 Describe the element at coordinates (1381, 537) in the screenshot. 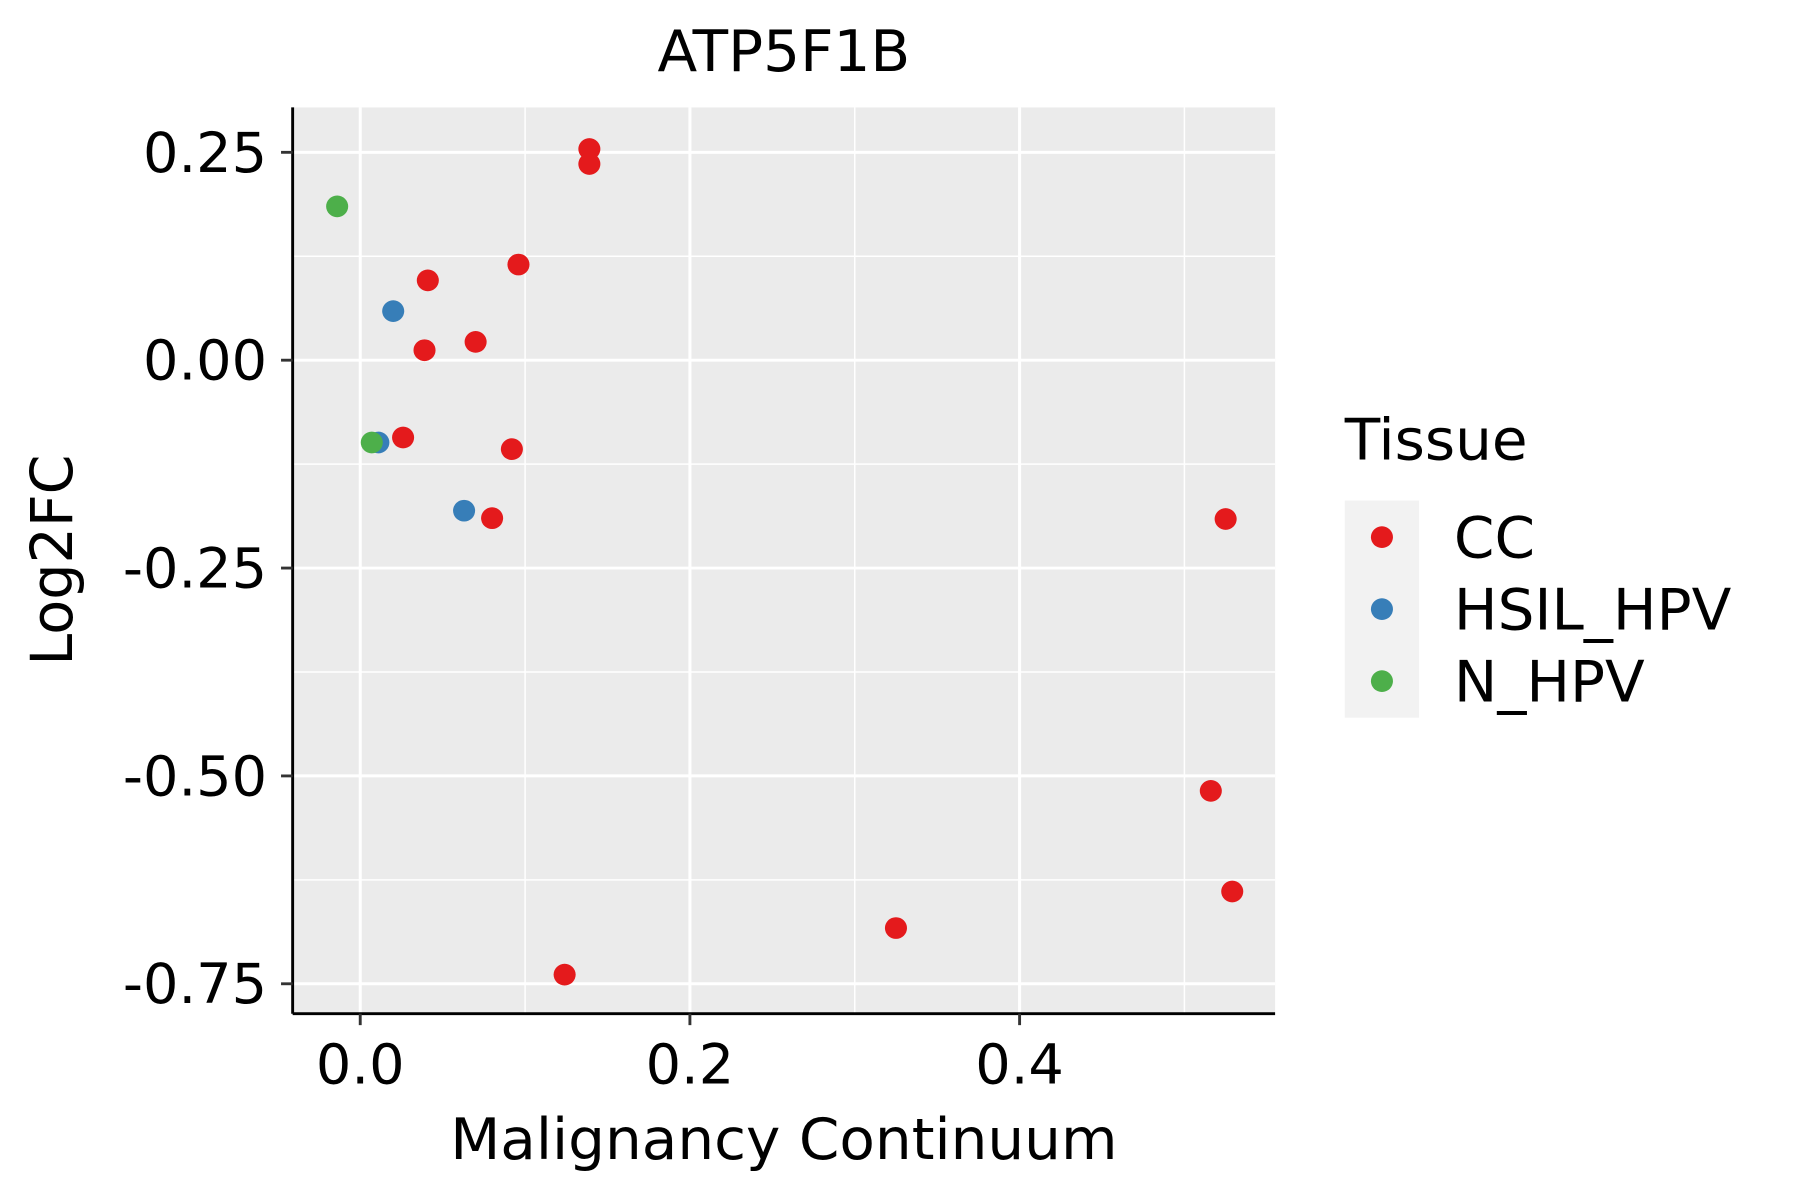

I see `legend-key-cc` at that location.